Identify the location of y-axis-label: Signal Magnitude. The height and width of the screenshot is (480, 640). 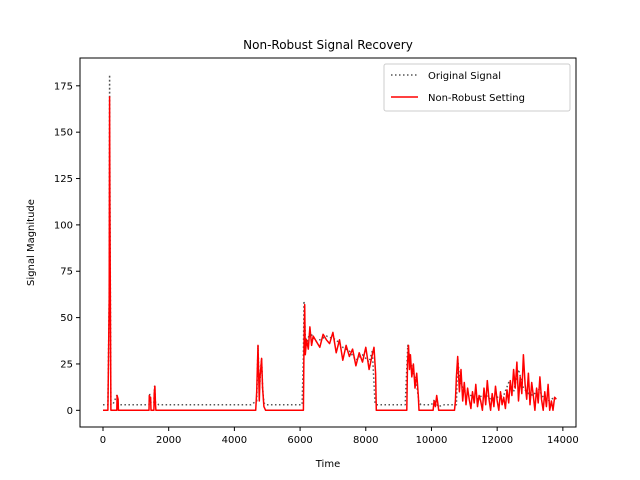
(31, 242).